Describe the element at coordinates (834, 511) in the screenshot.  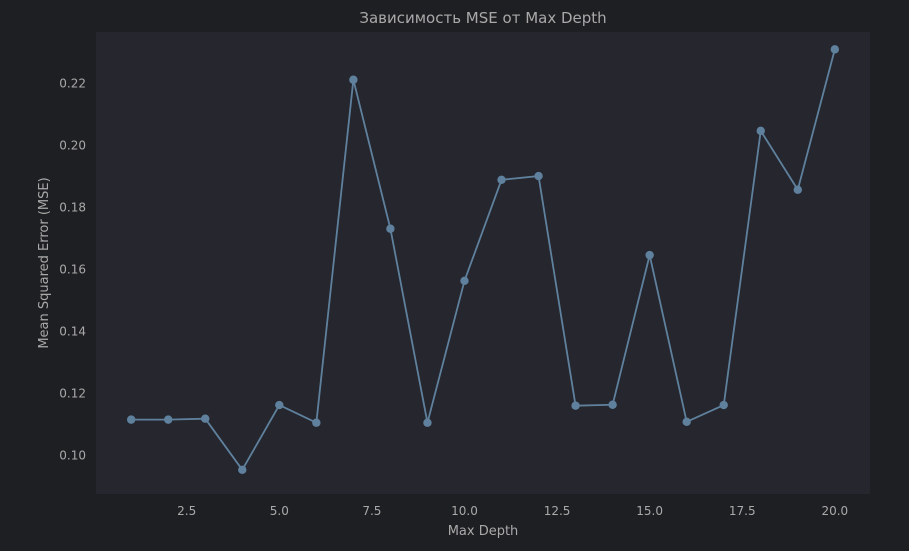
I see `x-tick-label: 20.0` at that location.